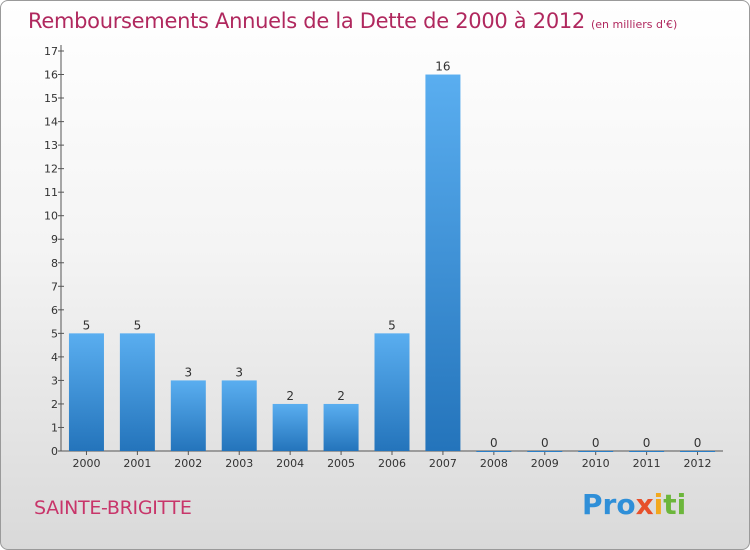 This screenshot has width=750, height=550. I want to click on y-tick-label: 7, so click(54, 286).